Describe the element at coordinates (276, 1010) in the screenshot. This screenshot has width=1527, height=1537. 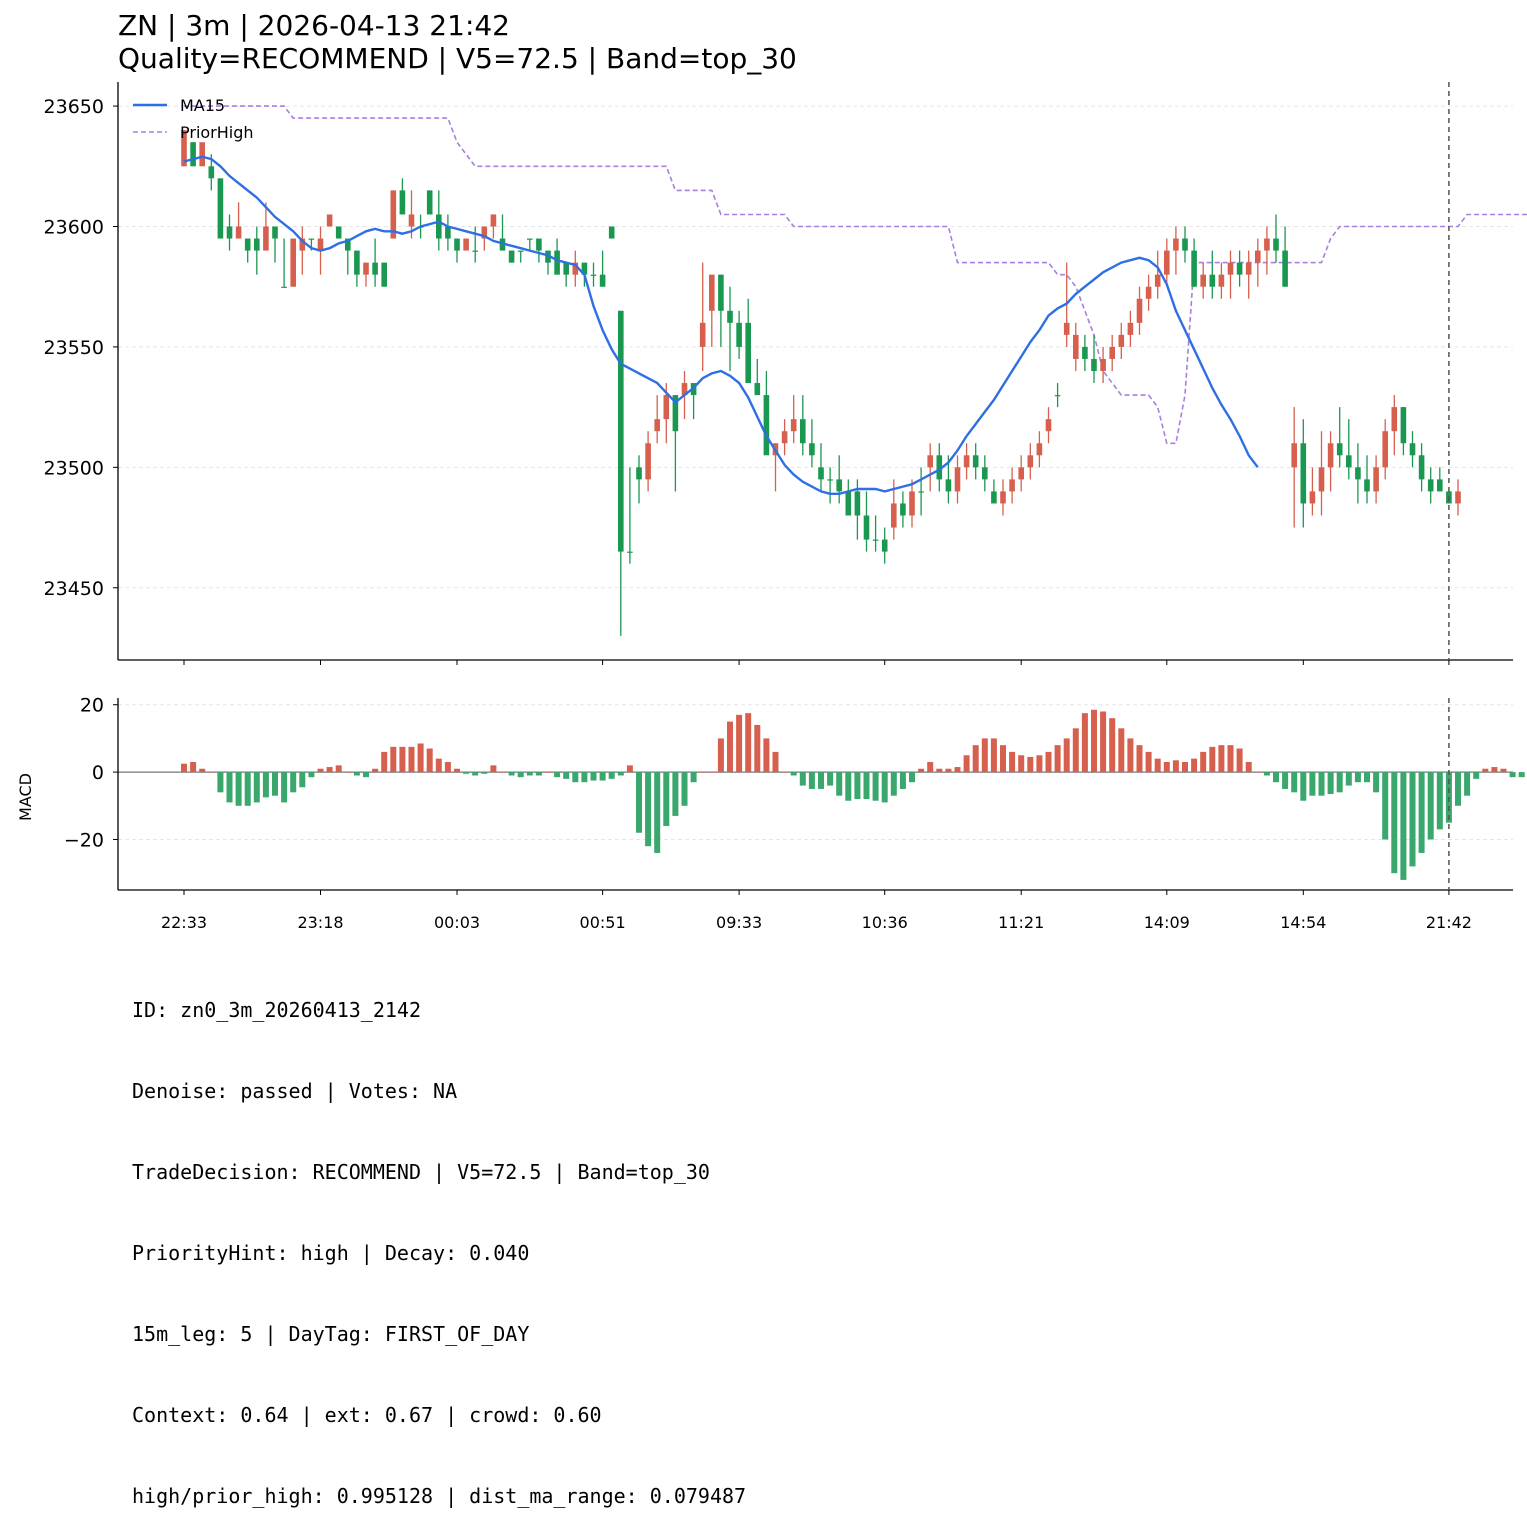
I see `info-line: ID: zn0_3m_20260413_2142` at that location.